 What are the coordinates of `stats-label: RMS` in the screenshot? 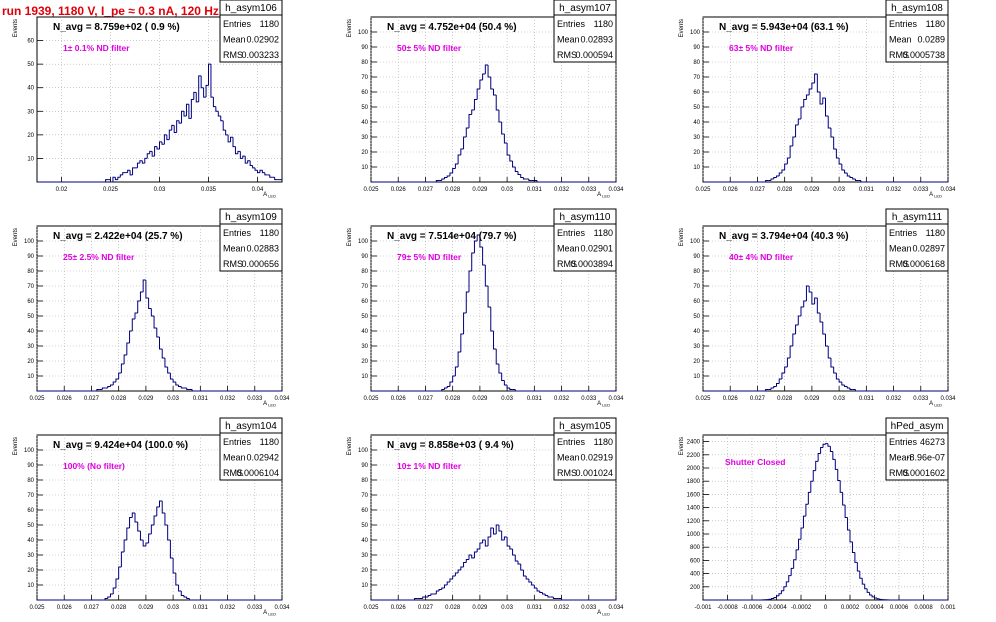 It's located at (233, 55).